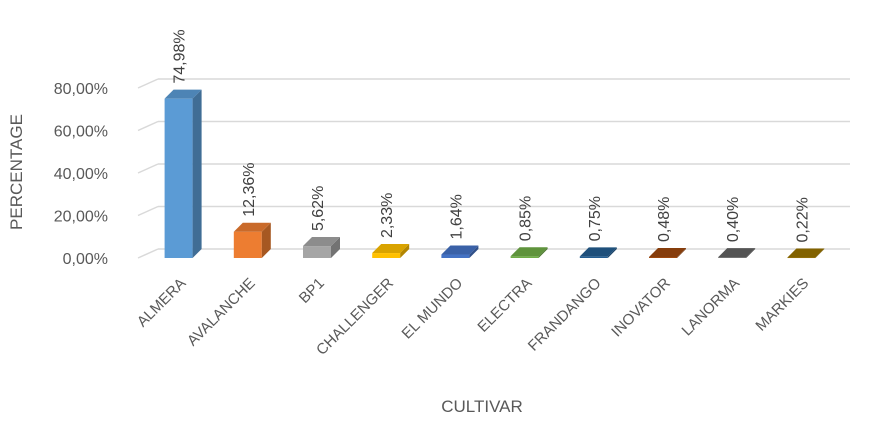  Describe the element at coordinates (641, 308) in the screenshot. I see `x-tick-label-inovator: INOVATOR` at that location.